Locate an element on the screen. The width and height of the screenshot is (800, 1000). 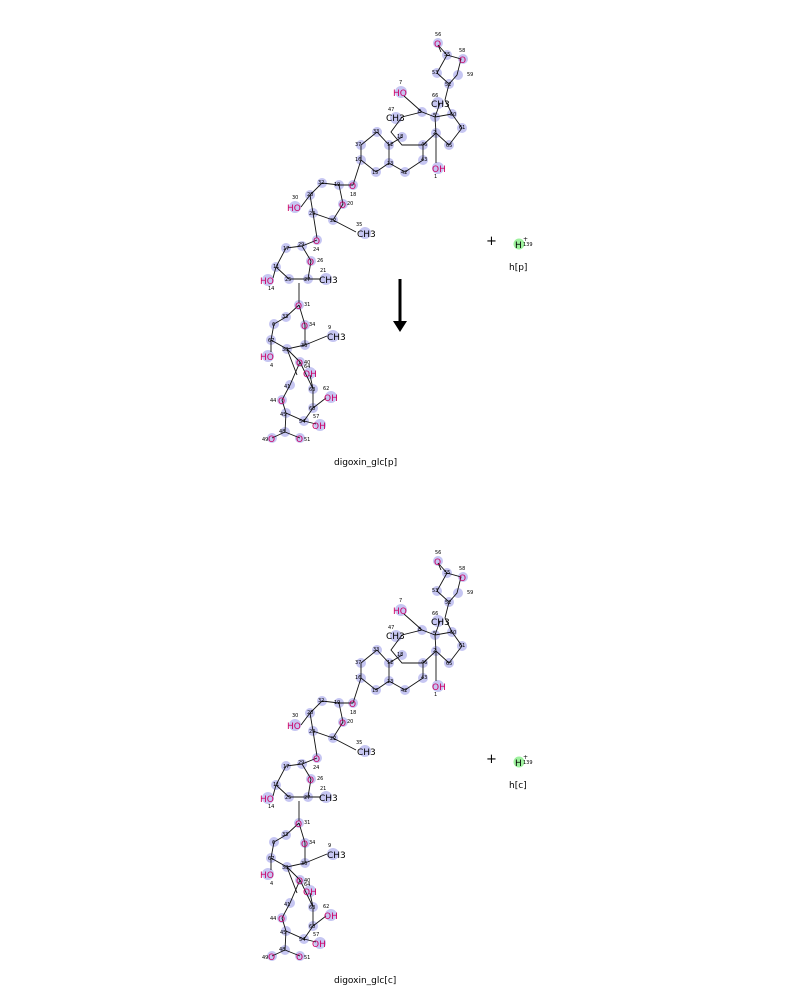
reactant-proton is located at coordinates (523, 243).